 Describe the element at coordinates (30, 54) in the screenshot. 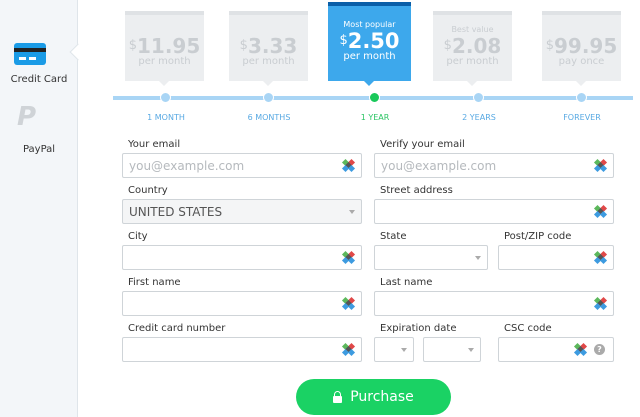

I see `credit-card-icon` at that location.